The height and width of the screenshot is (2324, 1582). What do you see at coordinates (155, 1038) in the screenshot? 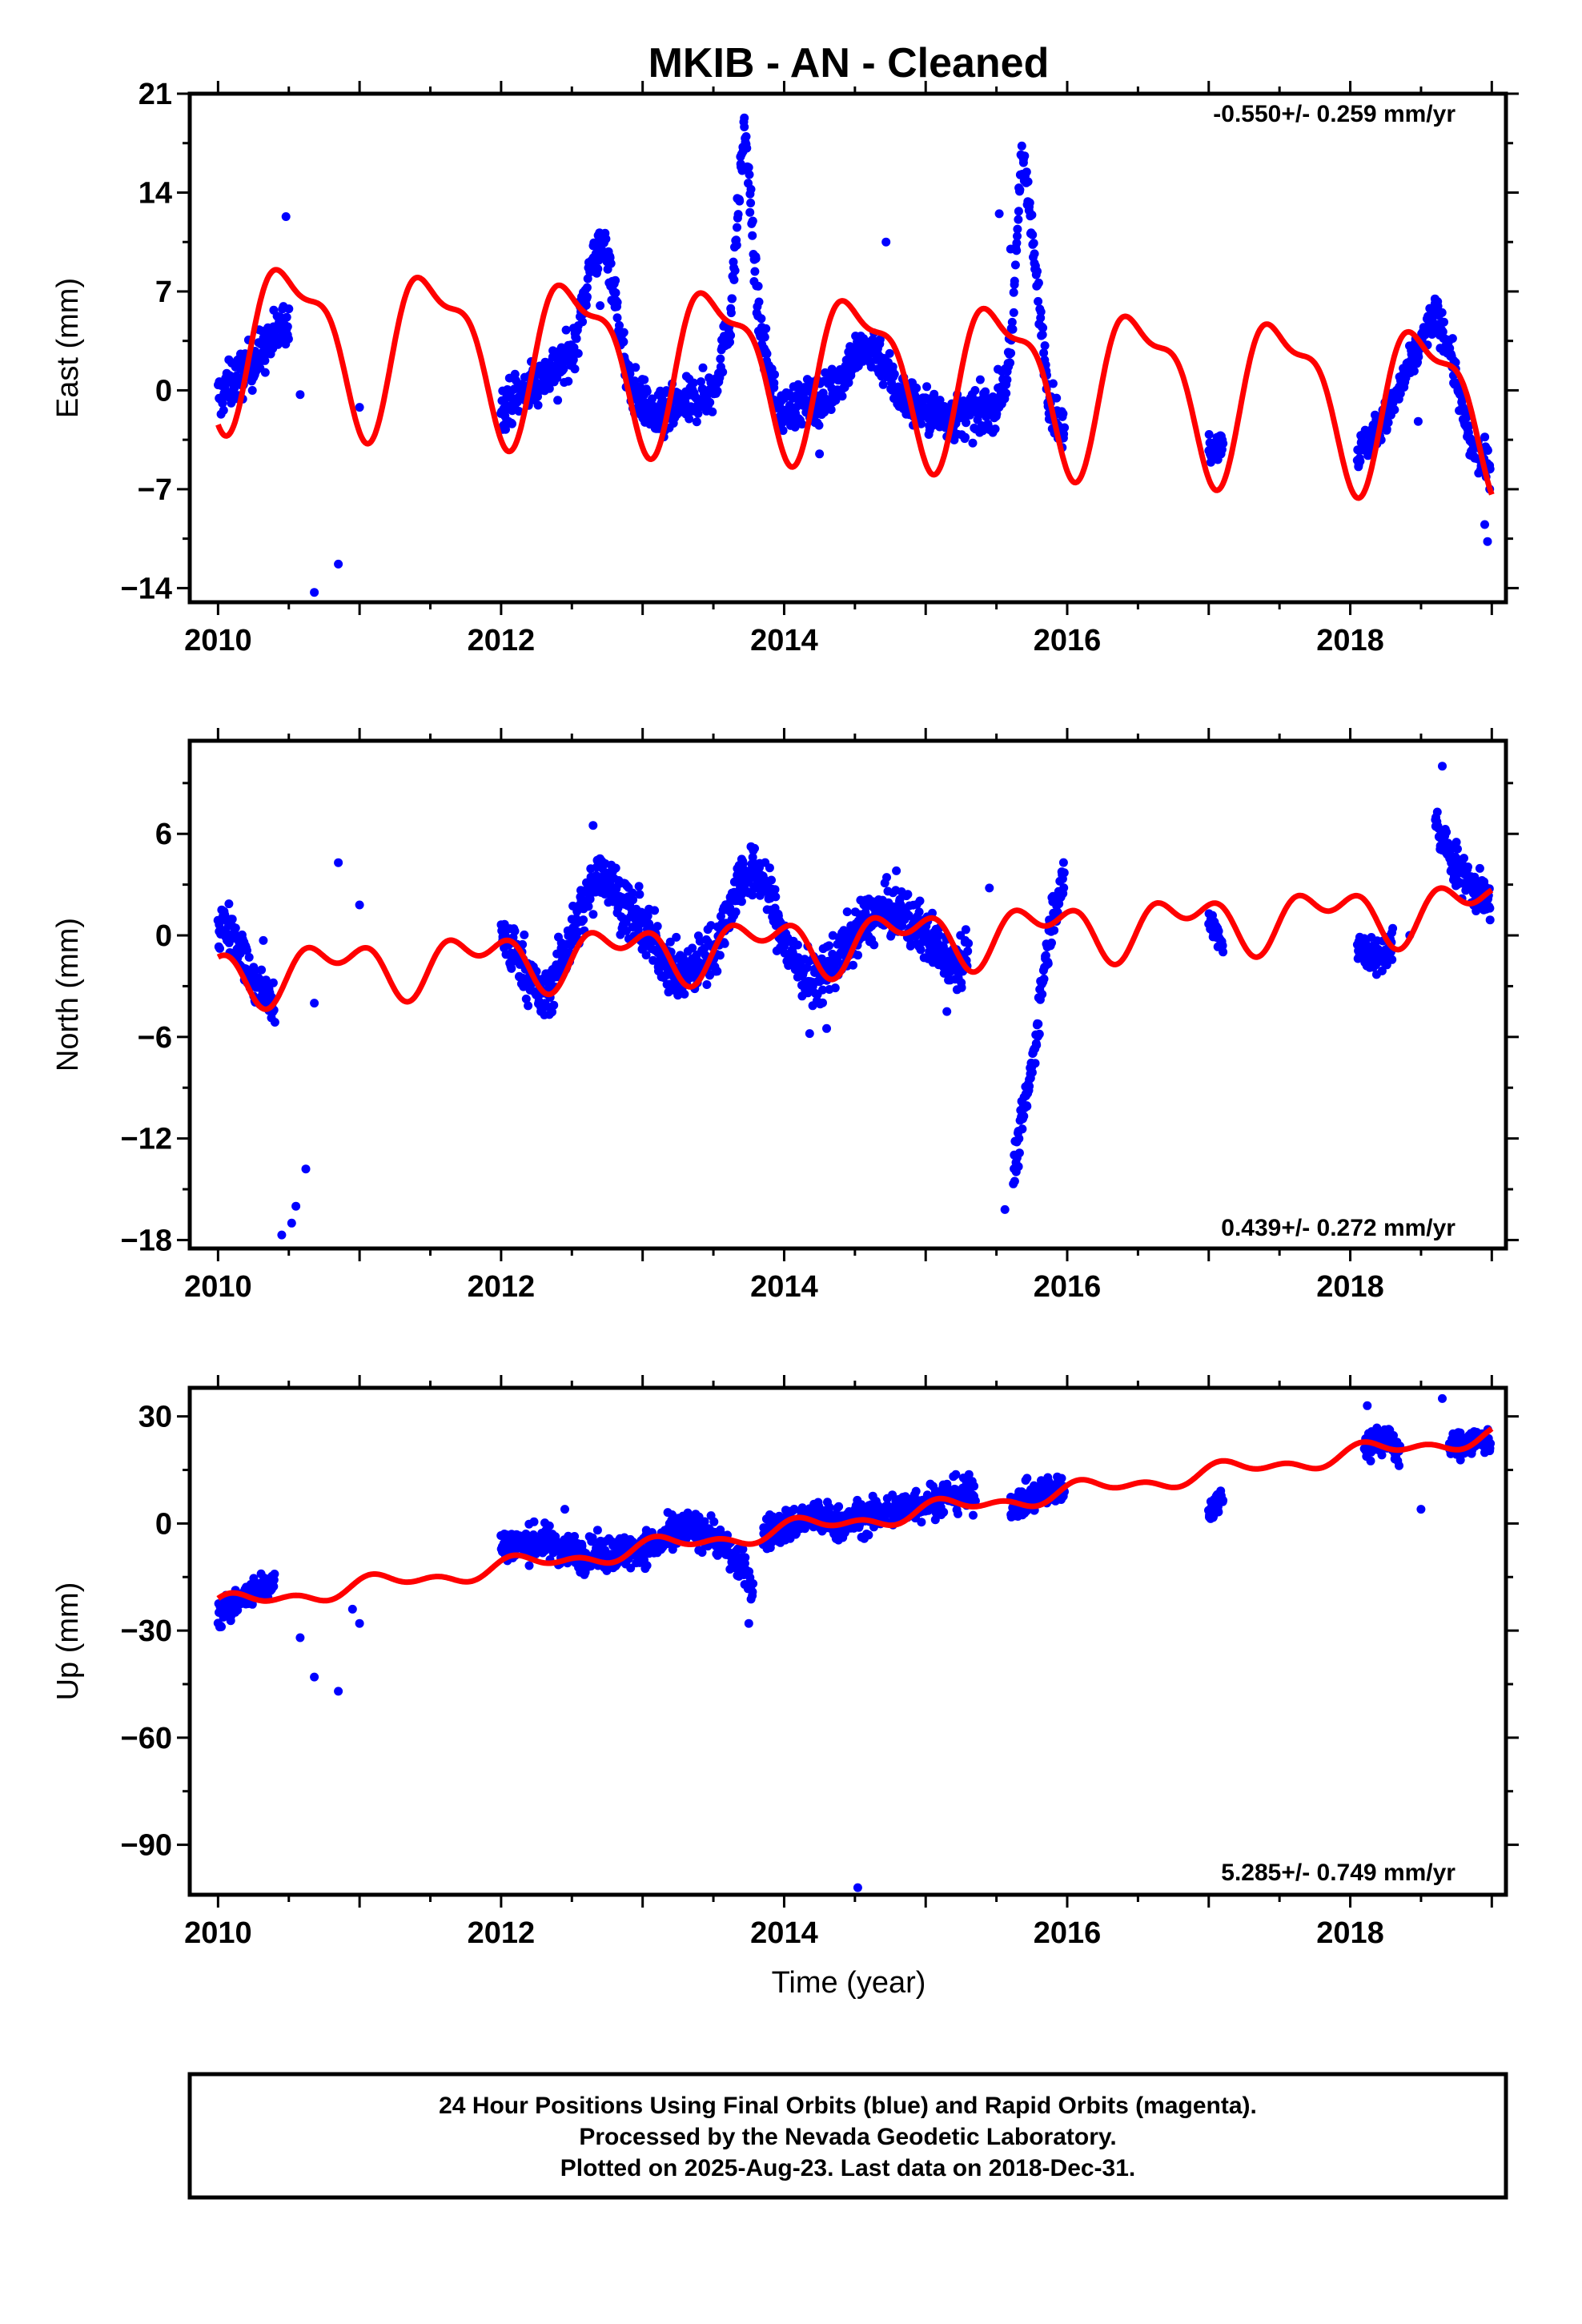
I see `y-tick-label: −6` at bounding box center [155, 1038].